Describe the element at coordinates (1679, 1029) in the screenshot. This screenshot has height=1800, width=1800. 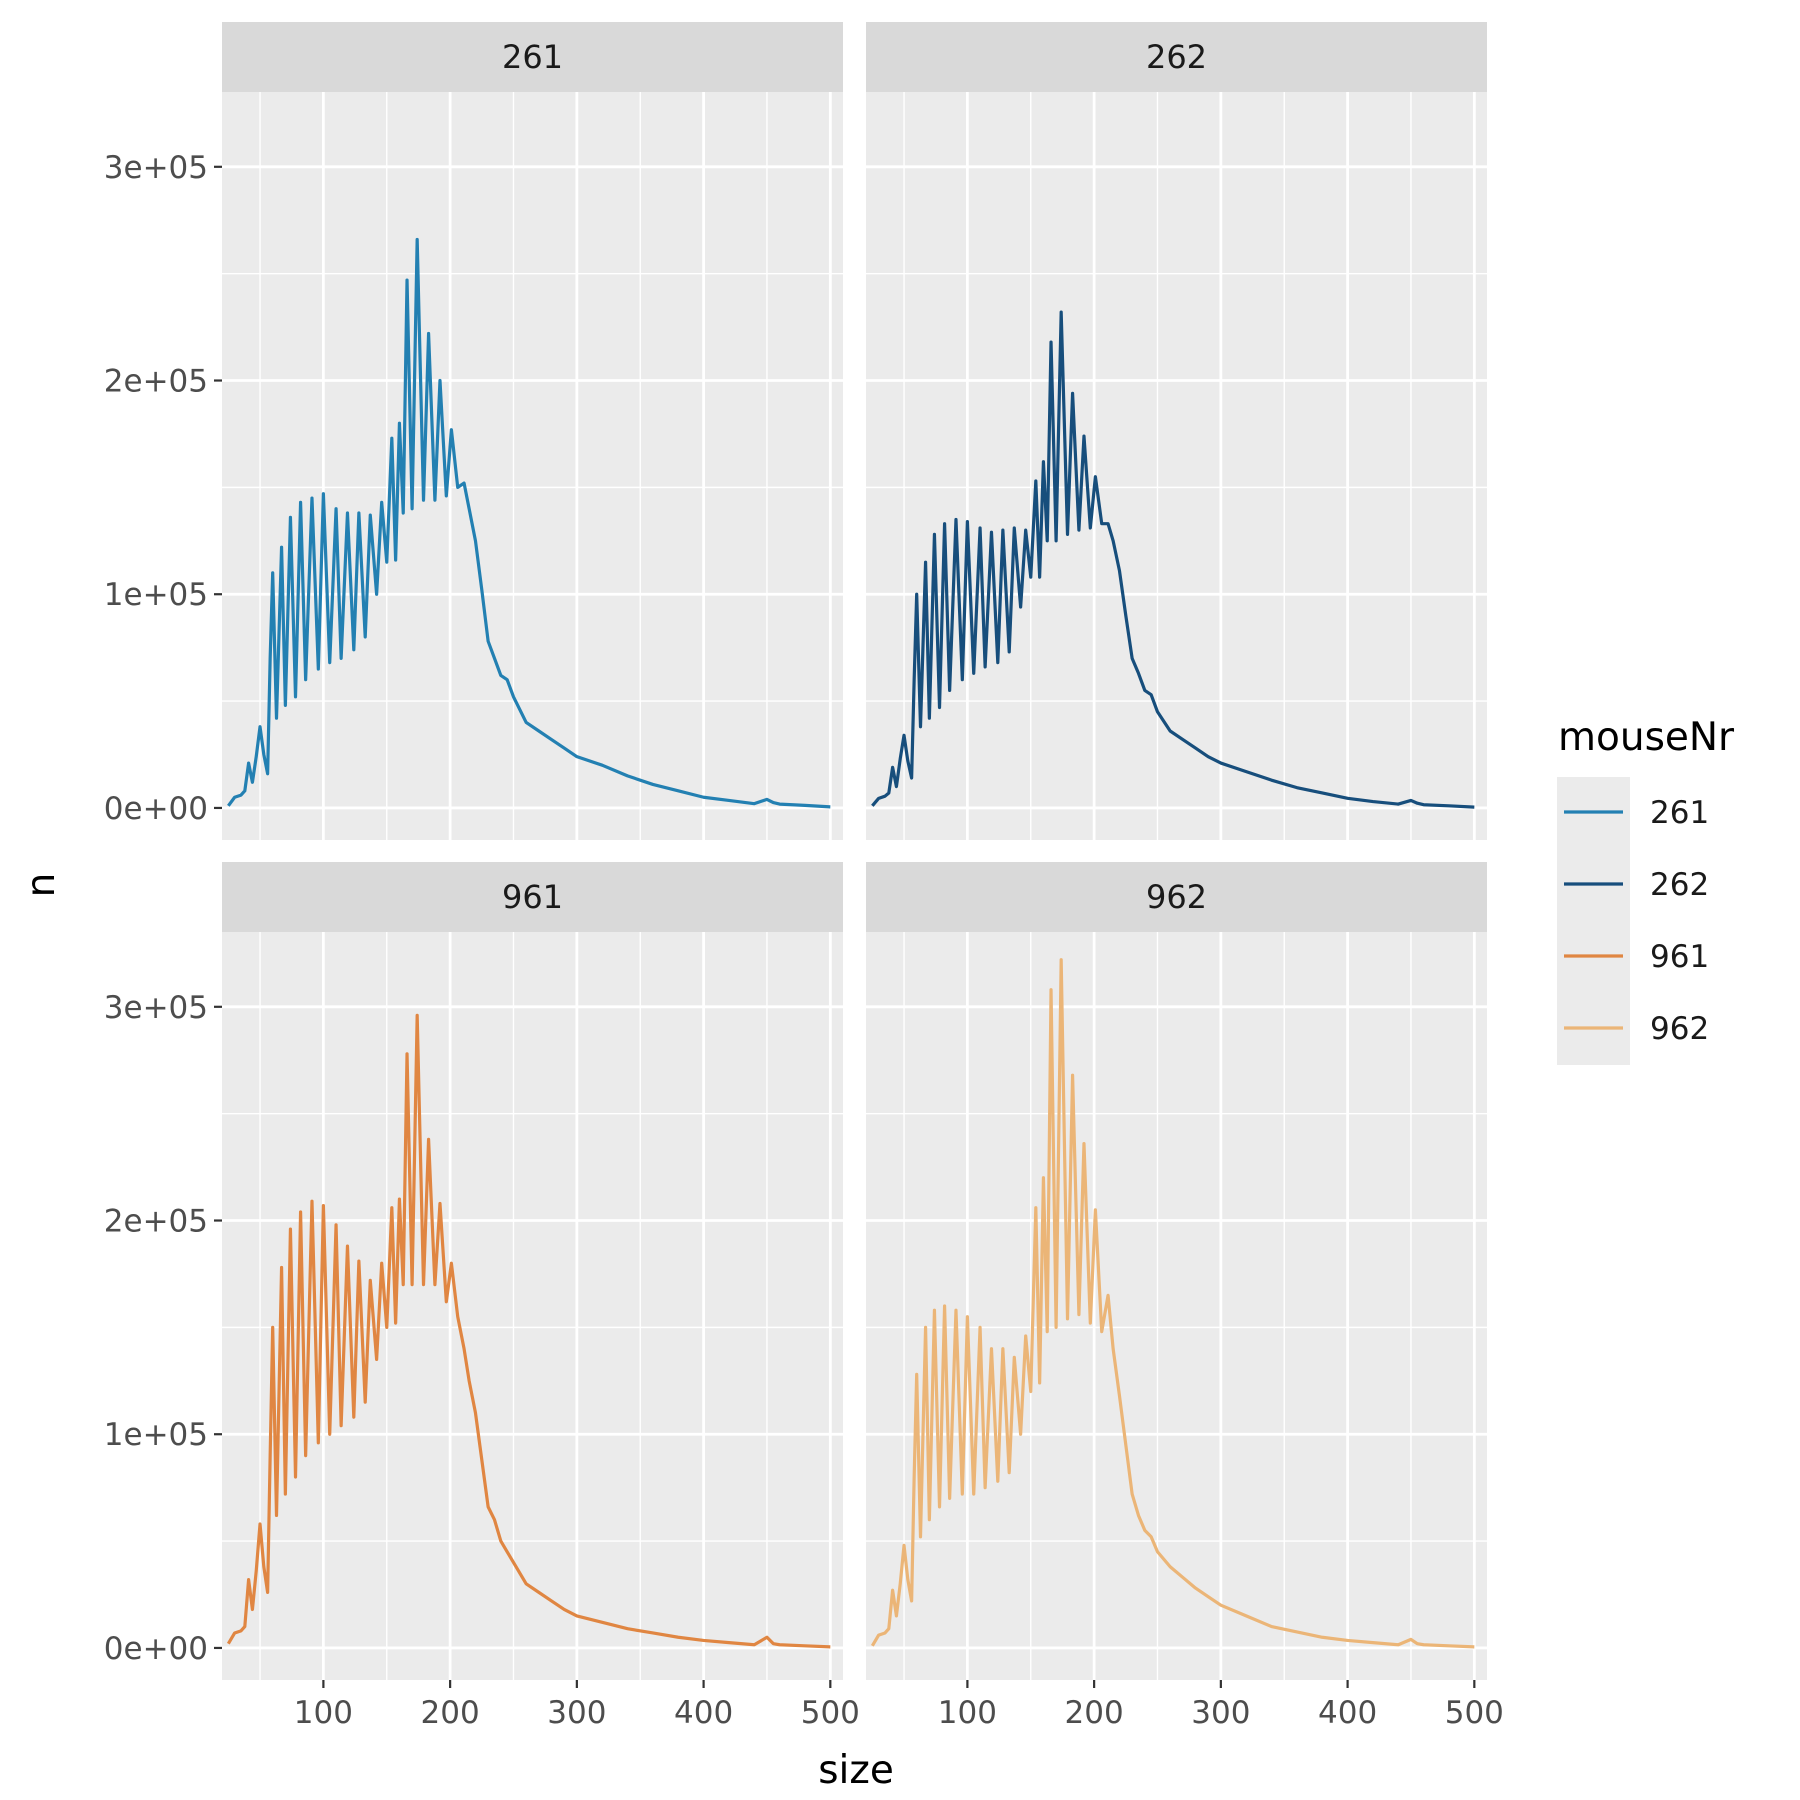
I see `legend-label: 962` at that location.